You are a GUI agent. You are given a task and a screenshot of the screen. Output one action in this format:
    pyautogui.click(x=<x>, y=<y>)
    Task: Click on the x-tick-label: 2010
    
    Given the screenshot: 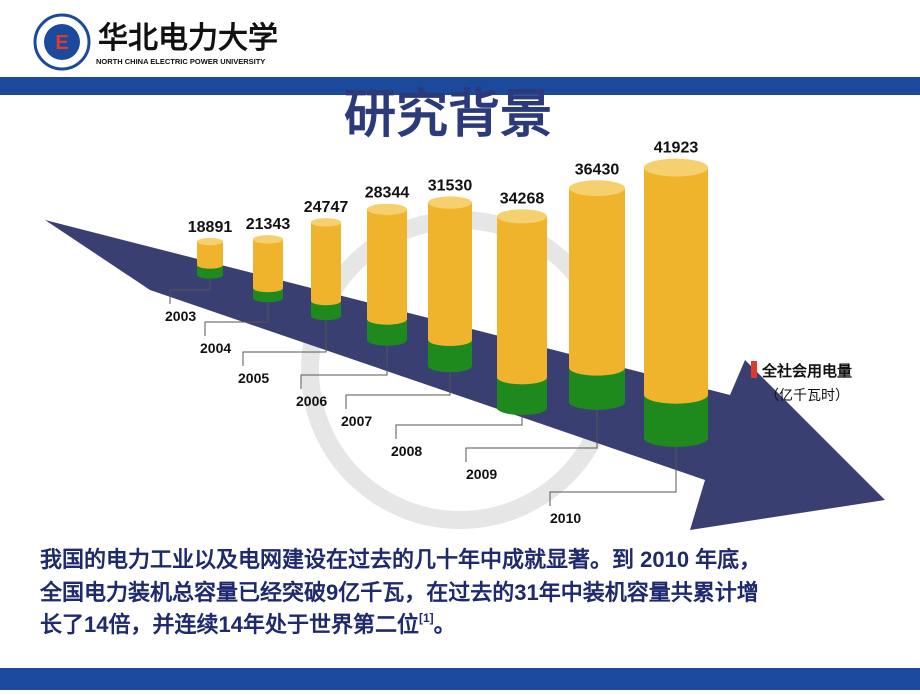 What is the action you would take?
    pyautogui.click(x=565, y=518)
    